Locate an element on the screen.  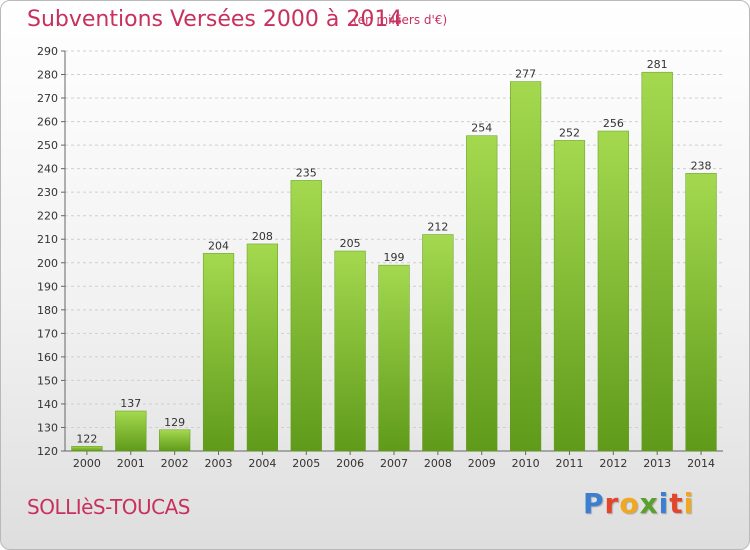
y-tick-label: 280 is located at coordinates (47, 75).